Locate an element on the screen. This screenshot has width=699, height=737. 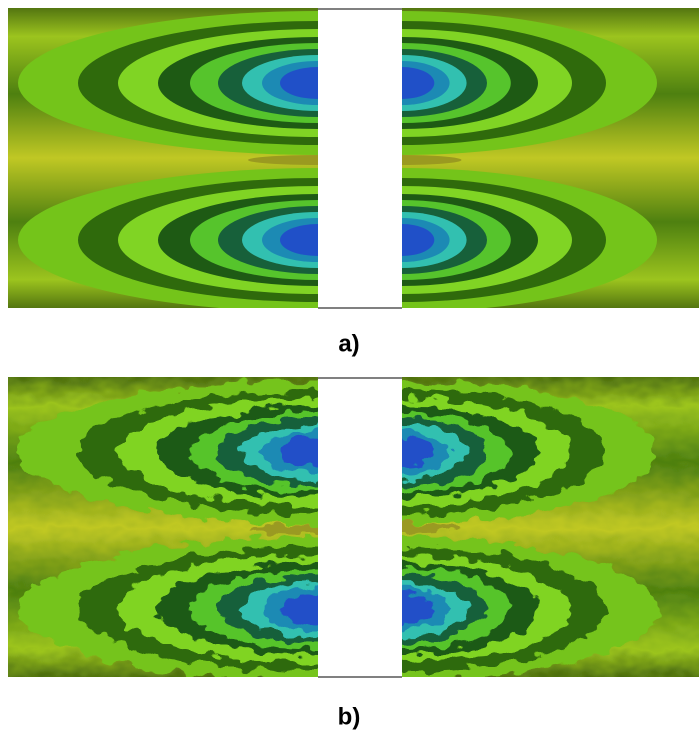
panel-label: a) is located at coordinates (348, 343).